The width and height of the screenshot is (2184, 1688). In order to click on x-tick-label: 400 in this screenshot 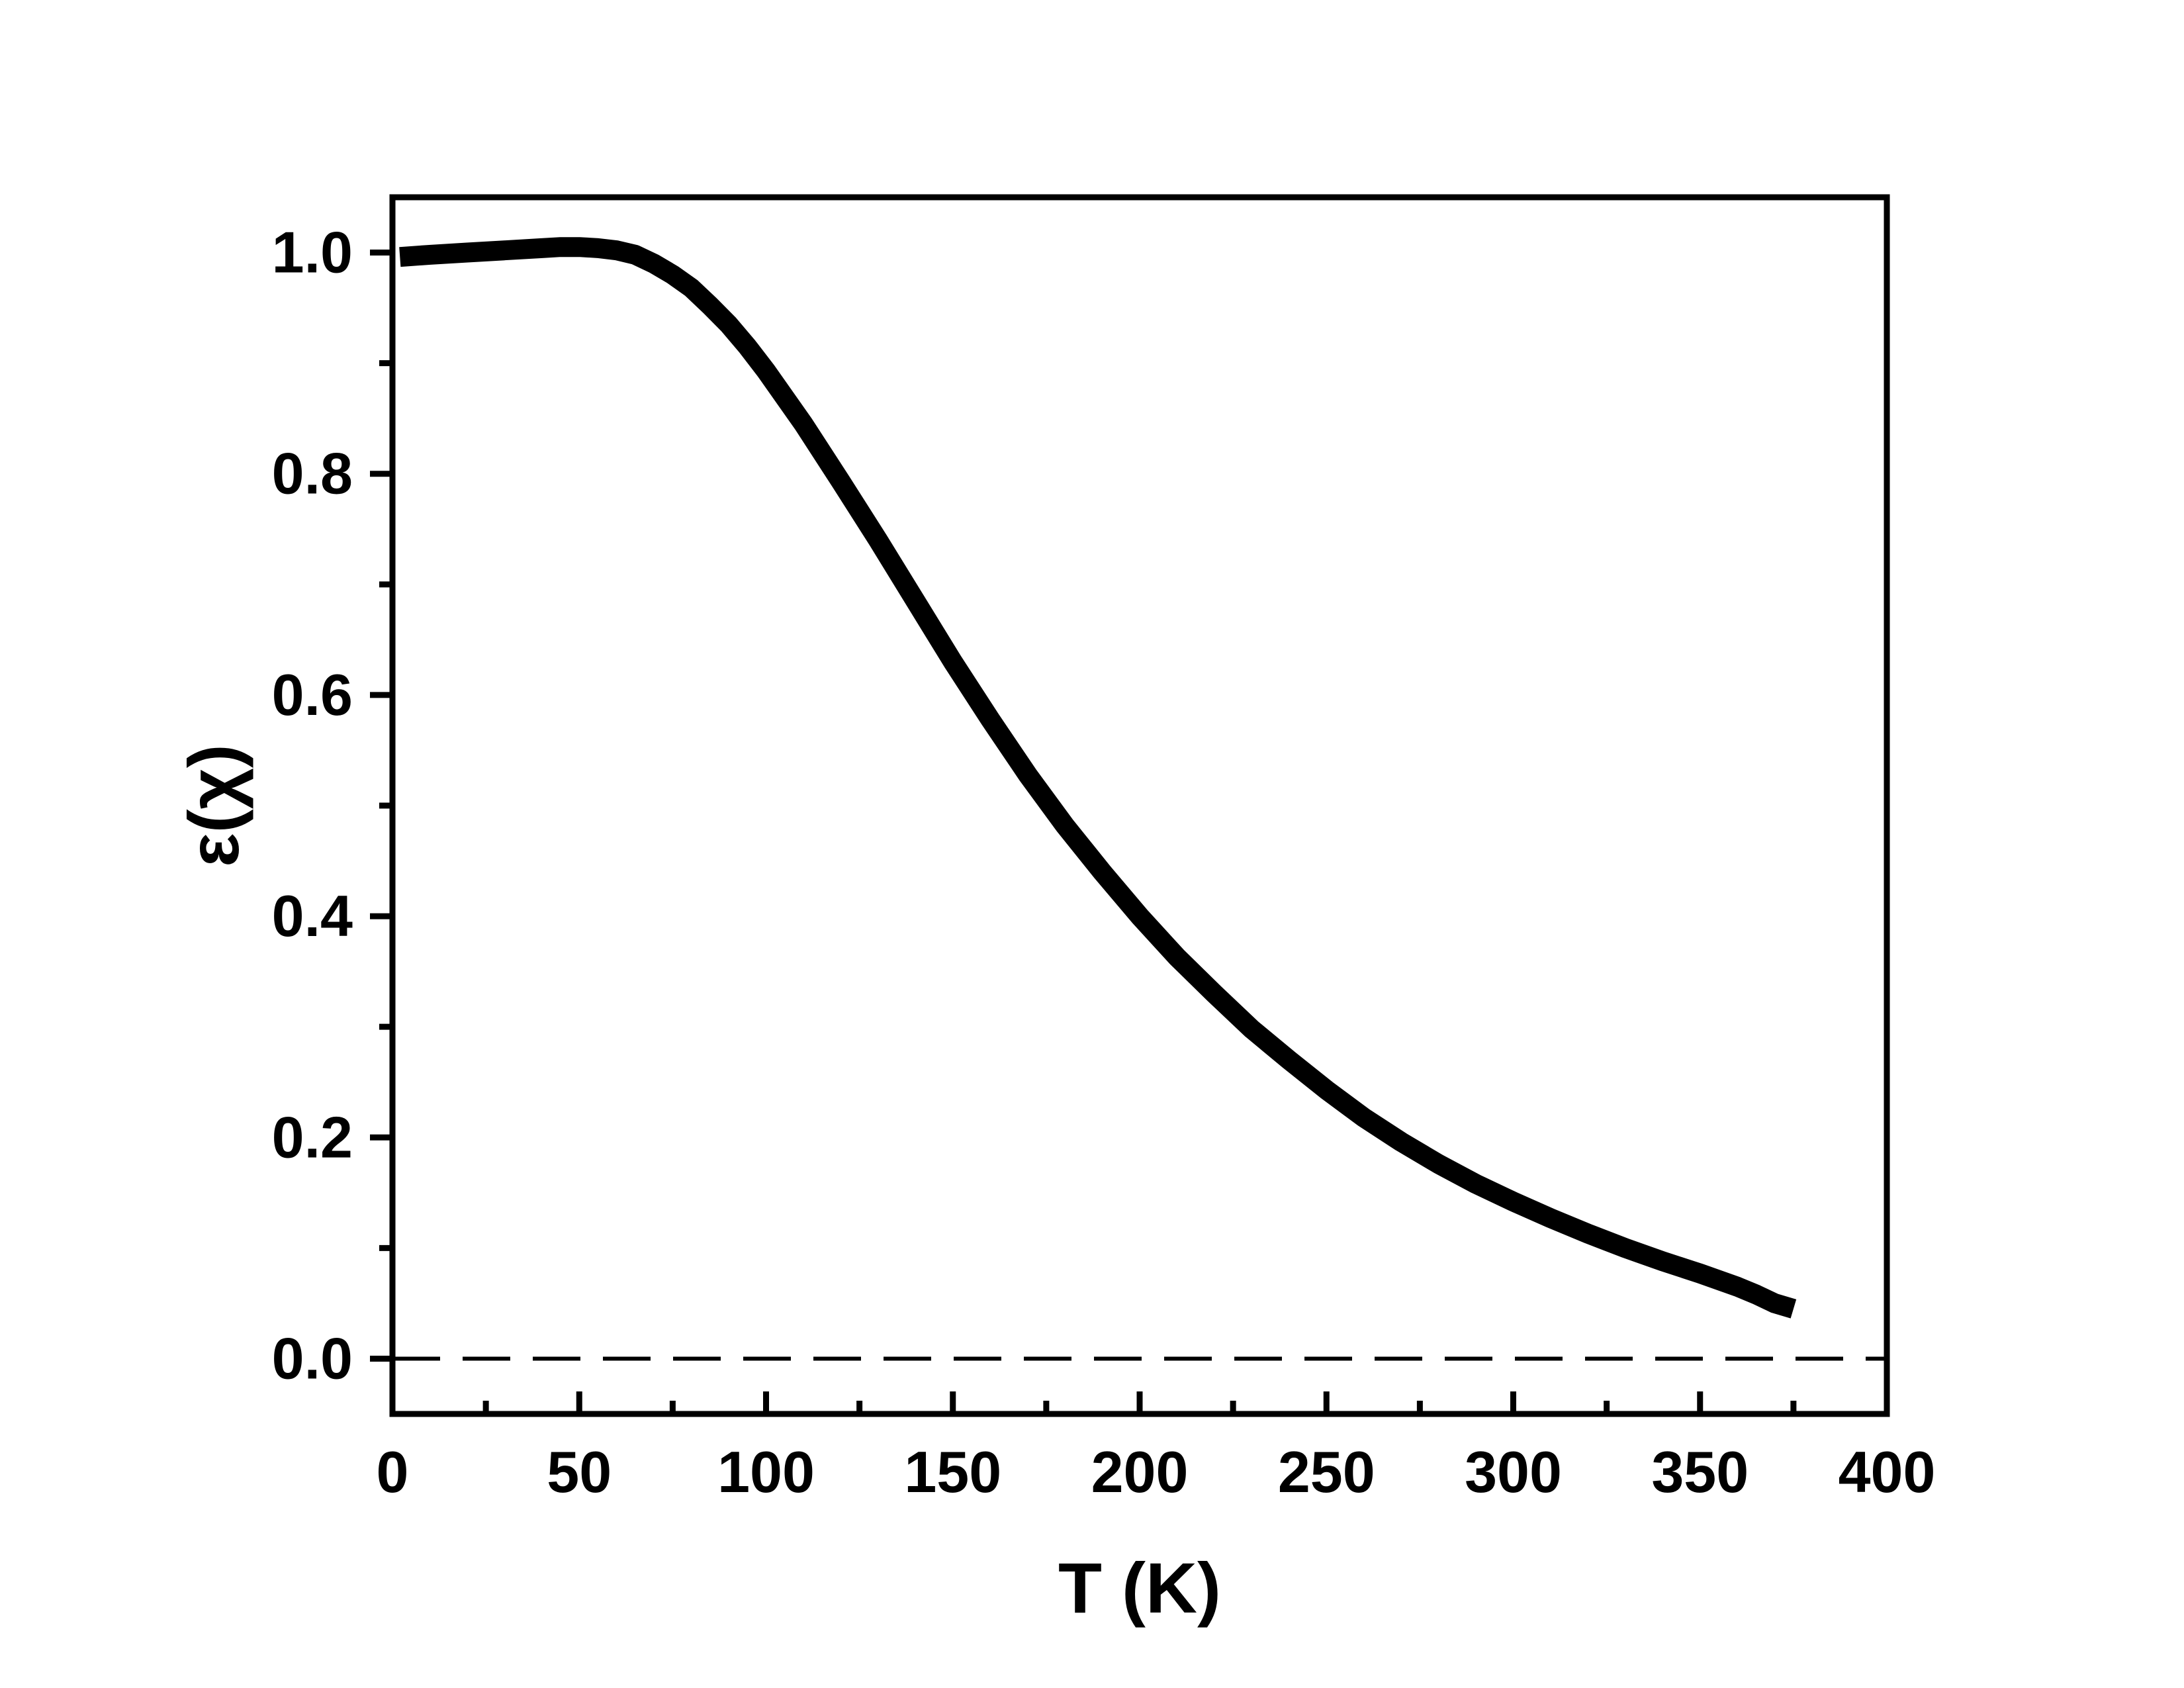, I will do `click(1888, 1472)`.